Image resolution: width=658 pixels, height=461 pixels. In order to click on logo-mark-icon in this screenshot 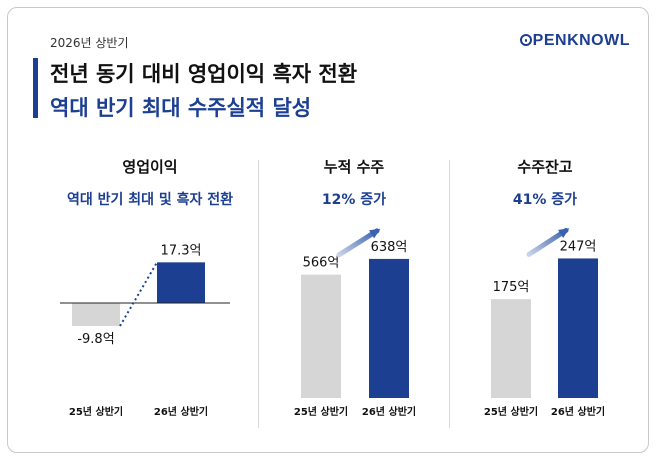, I will do `click(525, 40)`.